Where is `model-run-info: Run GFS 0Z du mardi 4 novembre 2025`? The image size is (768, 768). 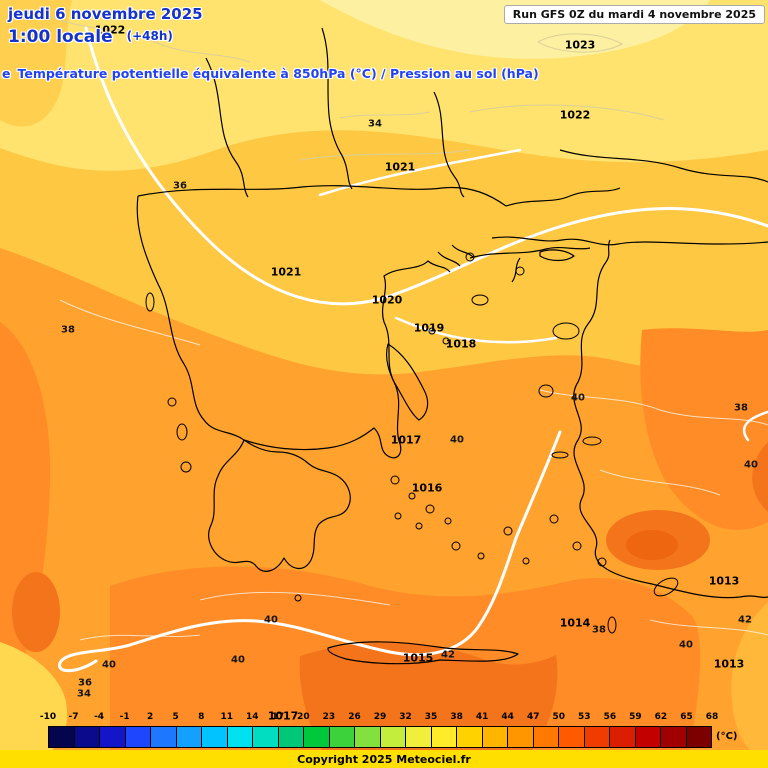 model-run-info: Run GFS 0Z du mardi 4 novembre 2025 is located at coordinates (634, 14).